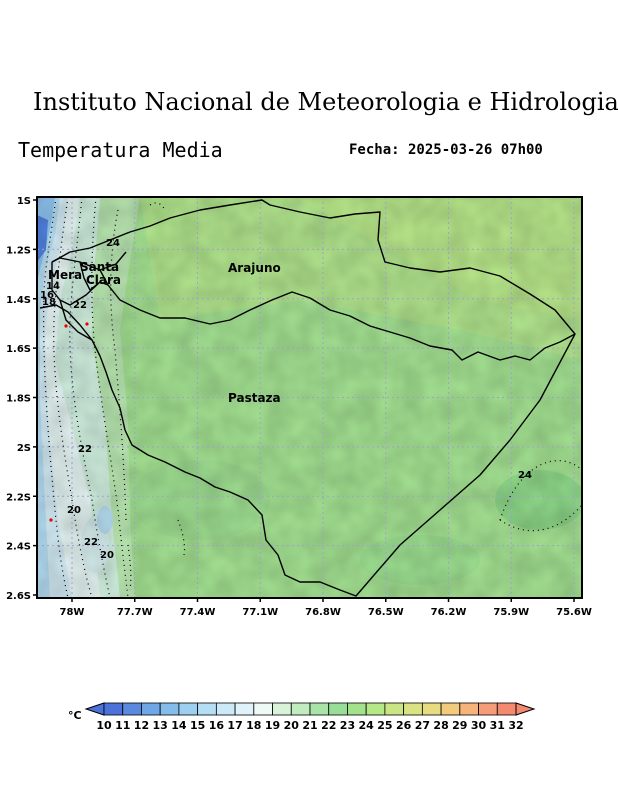 Image resolution: width=618 pixels, height=800 pixels. I want to click on lon-tick-label: 75.9W, so click(511, 612).